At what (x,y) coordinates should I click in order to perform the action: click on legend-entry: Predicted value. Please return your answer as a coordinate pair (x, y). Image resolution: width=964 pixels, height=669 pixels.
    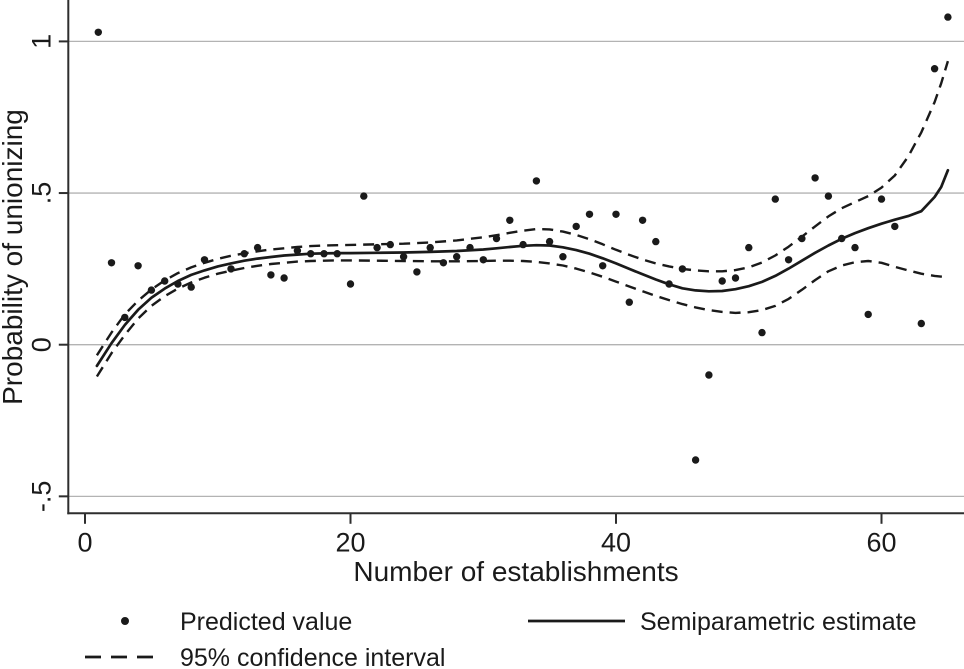
    Looking at the image, I should click on (236, 622).